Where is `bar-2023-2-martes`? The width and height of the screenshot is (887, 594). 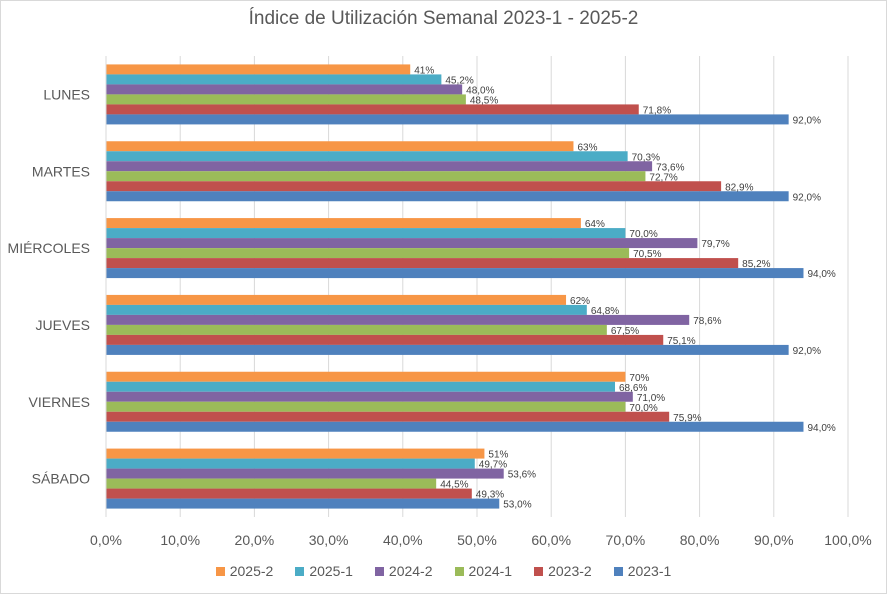
bar-2023-2-martes is located at coordinates (414, 186).